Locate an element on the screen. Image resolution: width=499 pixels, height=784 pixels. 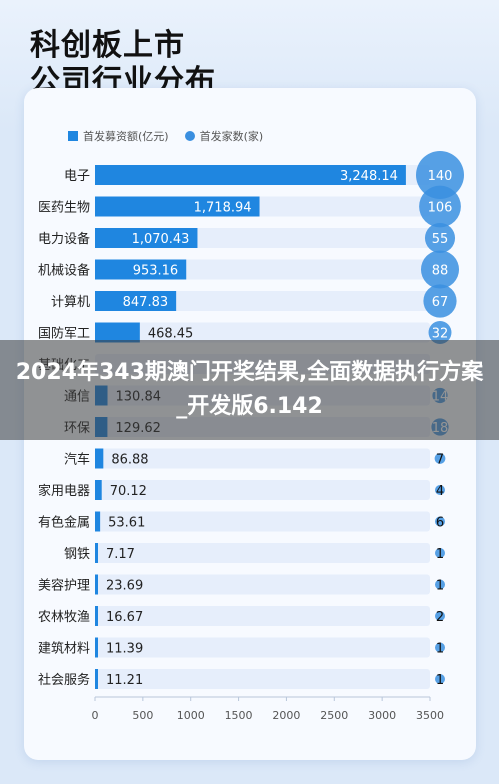
x-tick-label: 2000 is located at coordinates (286, 715).